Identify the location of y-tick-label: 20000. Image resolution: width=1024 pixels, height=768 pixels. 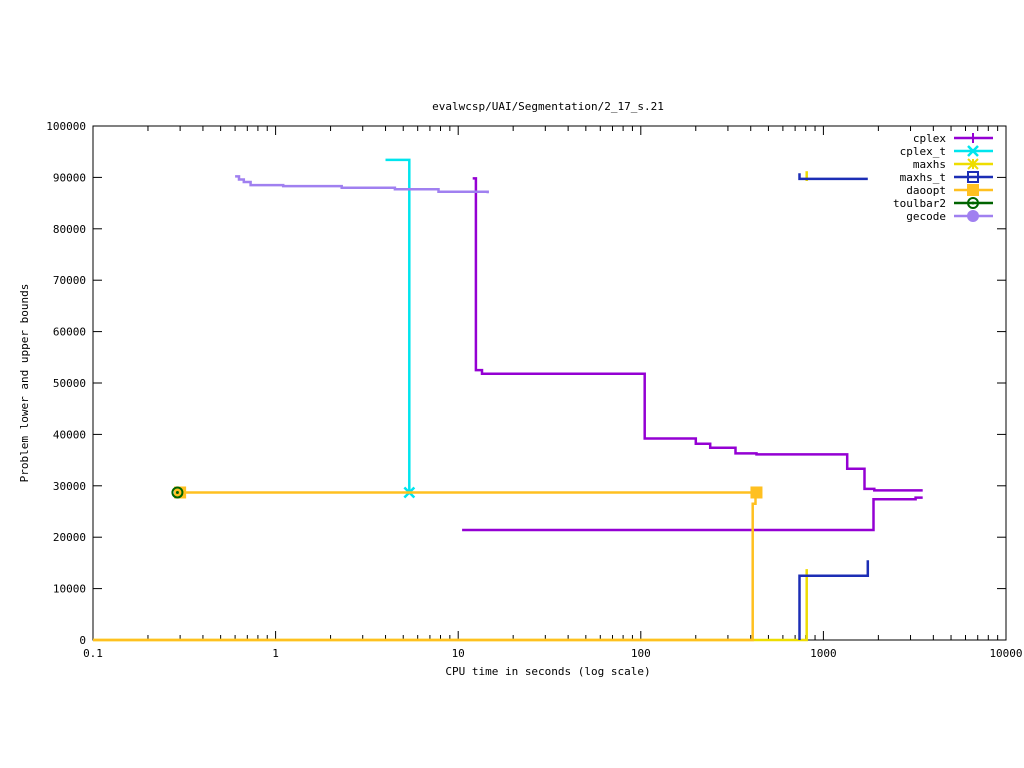
(69, 537).